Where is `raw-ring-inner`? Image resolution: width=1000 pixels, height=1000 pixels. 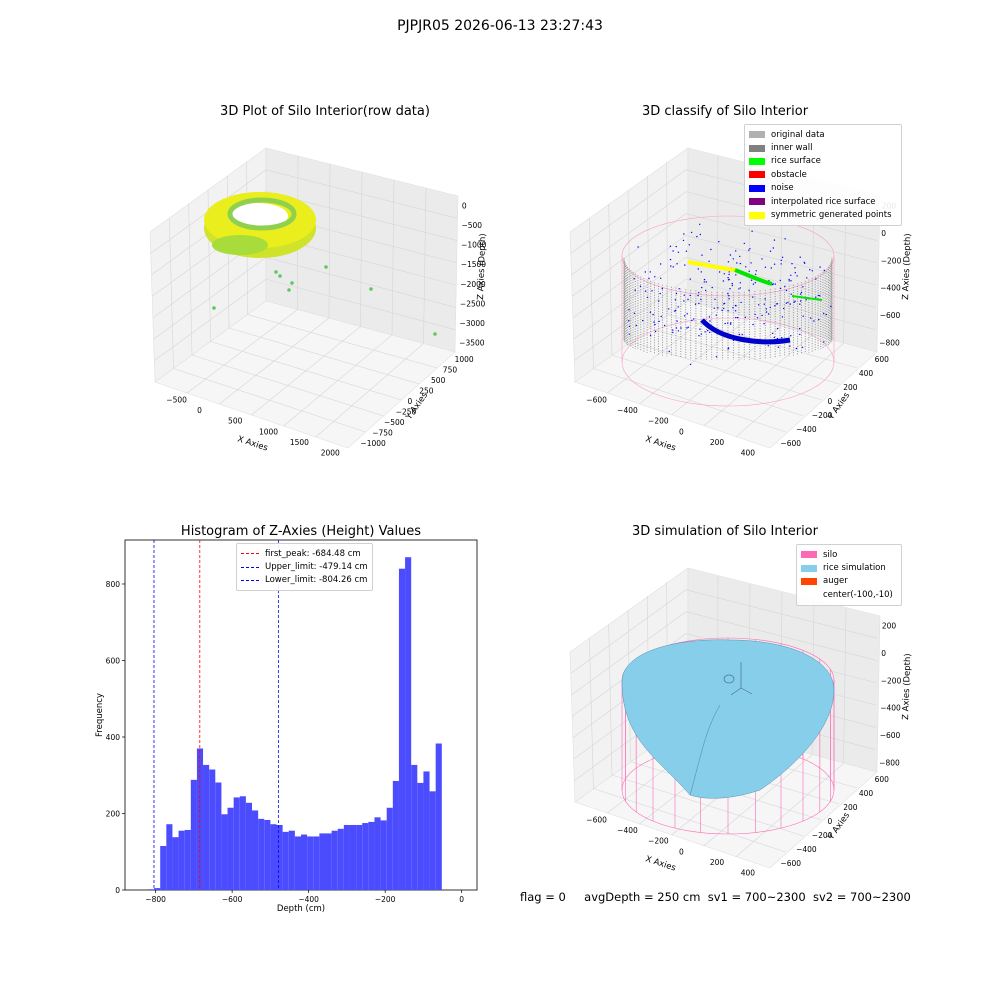
raw-ring-inner is located at coordinates (262, 214).